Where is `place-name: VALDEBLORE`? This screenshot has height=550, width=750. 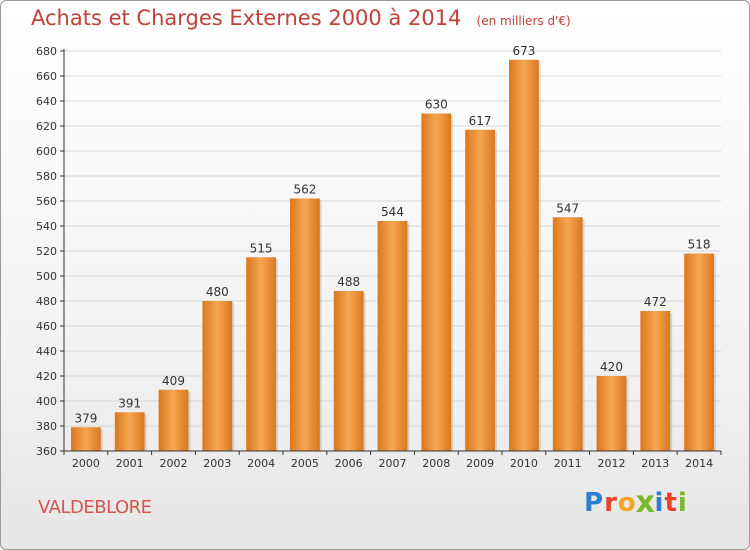
place-name: VALDEBLORE is located at coordinates (95, 507).